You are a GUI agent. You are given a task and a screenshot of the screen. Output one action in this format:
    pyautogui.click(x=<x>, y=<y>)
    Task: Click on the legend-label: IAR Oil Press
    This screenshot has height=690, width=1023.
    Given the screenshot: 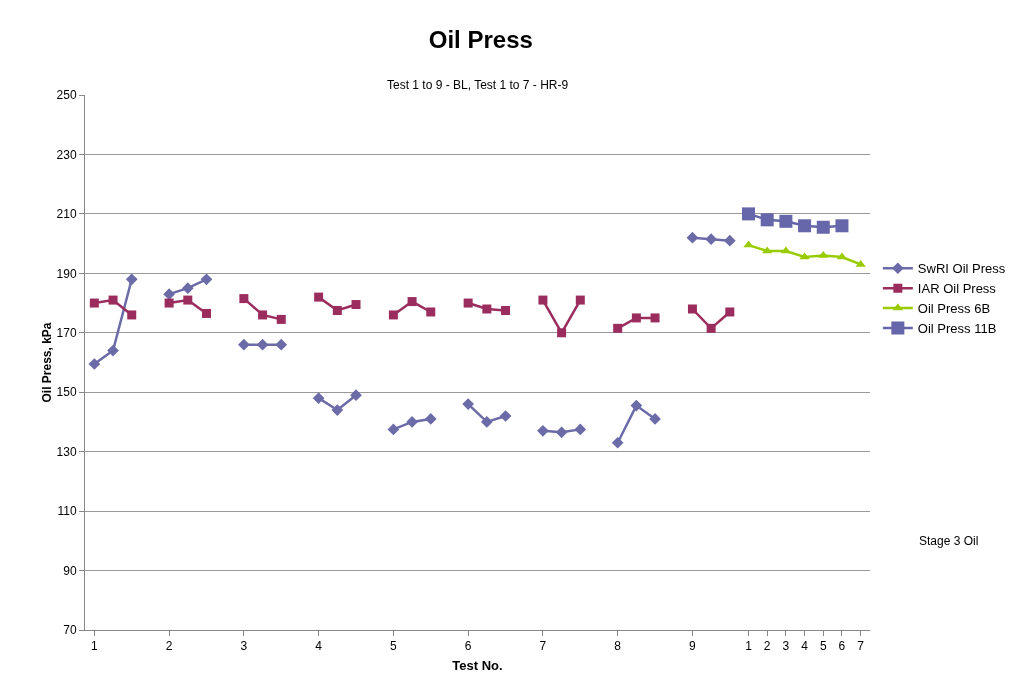 What is the action you would take?
    pyautogui.click(x=957, y=289)
    